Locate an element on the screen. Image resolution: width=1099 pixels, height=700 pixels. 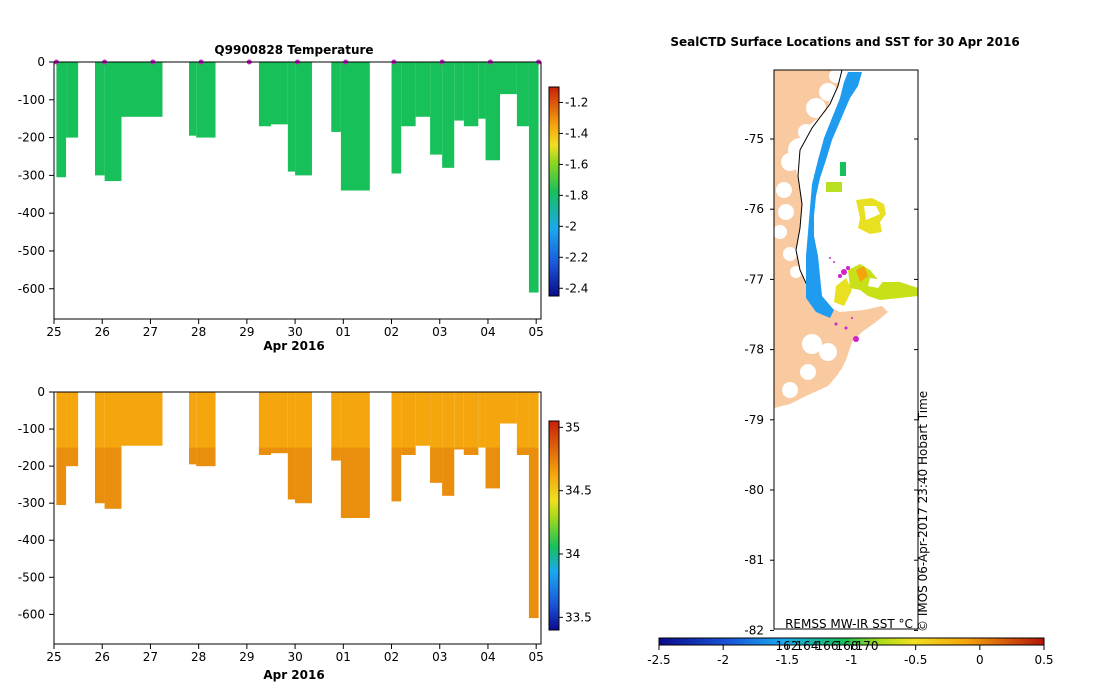
sst-patches is located at coordinates (872, 234).